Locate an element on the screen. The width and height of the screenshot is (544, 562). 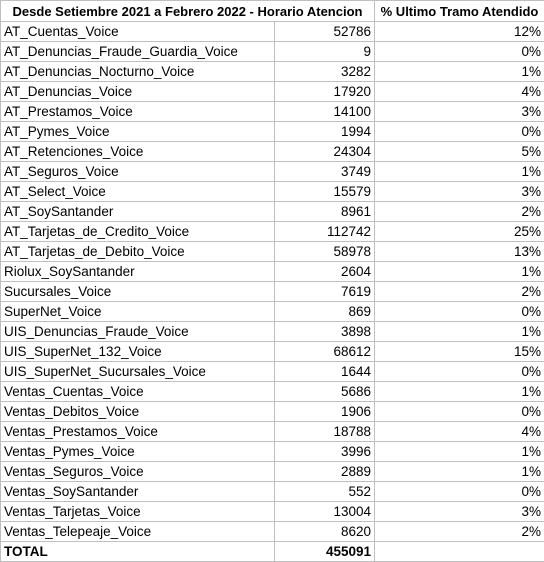
row-value-cell: 24304 is located at coordinates (325, 152).